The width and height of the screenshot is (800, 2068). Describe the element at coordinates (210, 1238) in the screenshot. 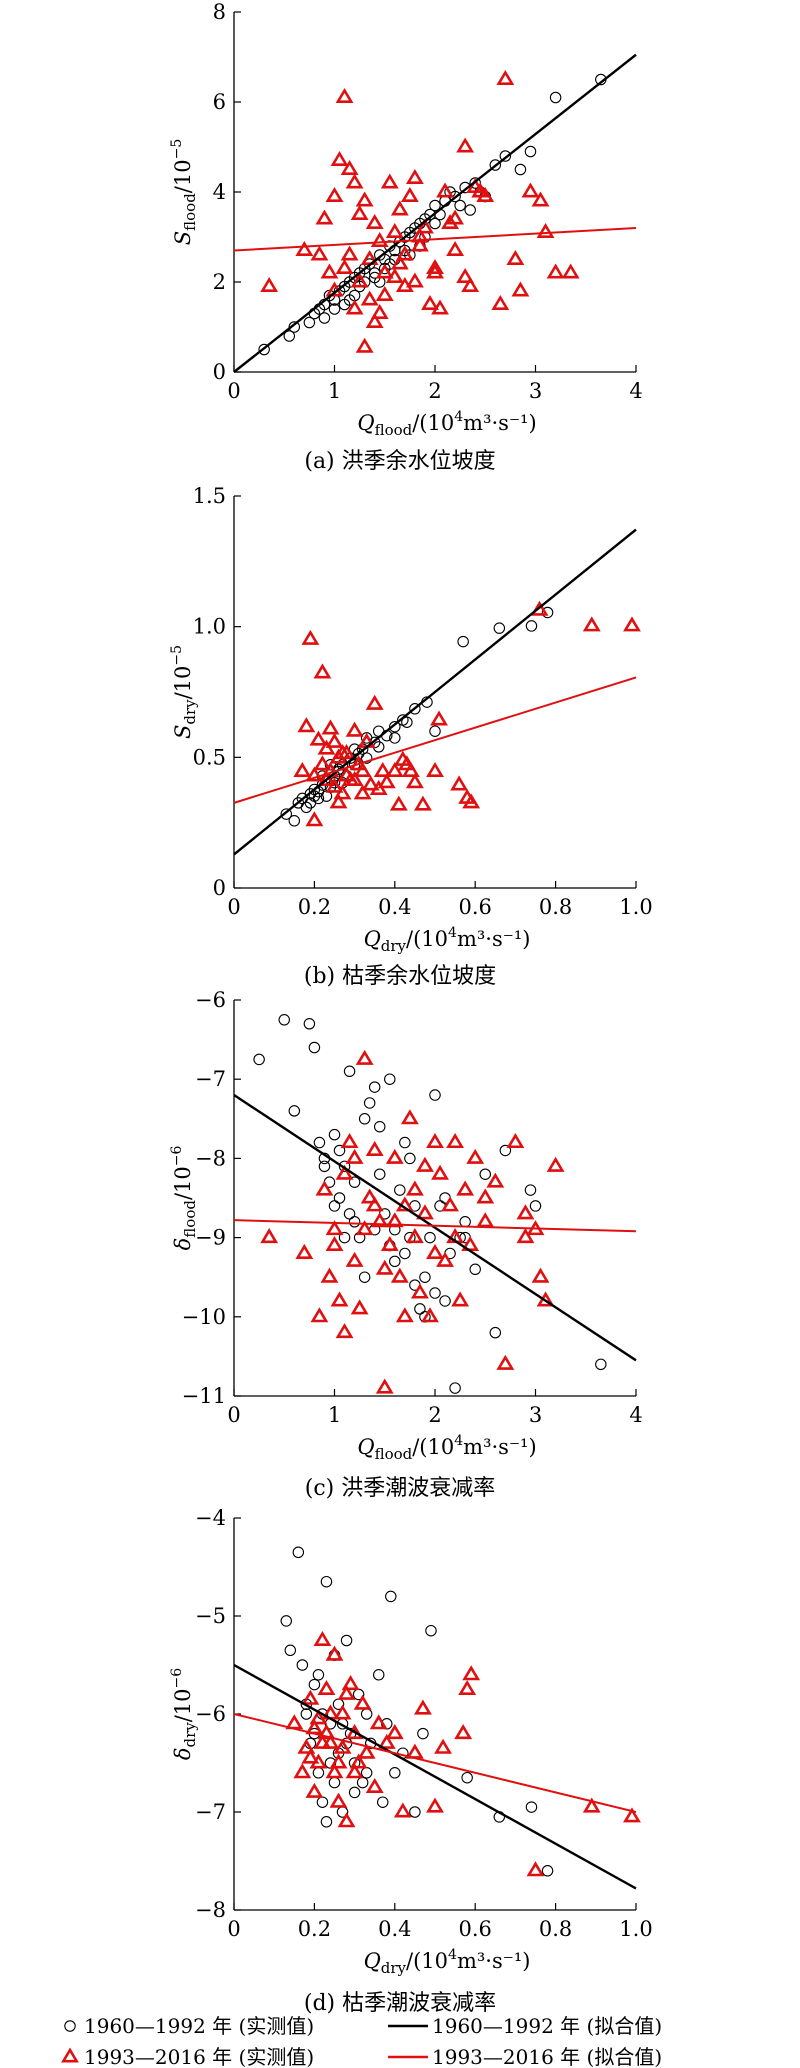

I see `y-tick-label: −9` at that location.